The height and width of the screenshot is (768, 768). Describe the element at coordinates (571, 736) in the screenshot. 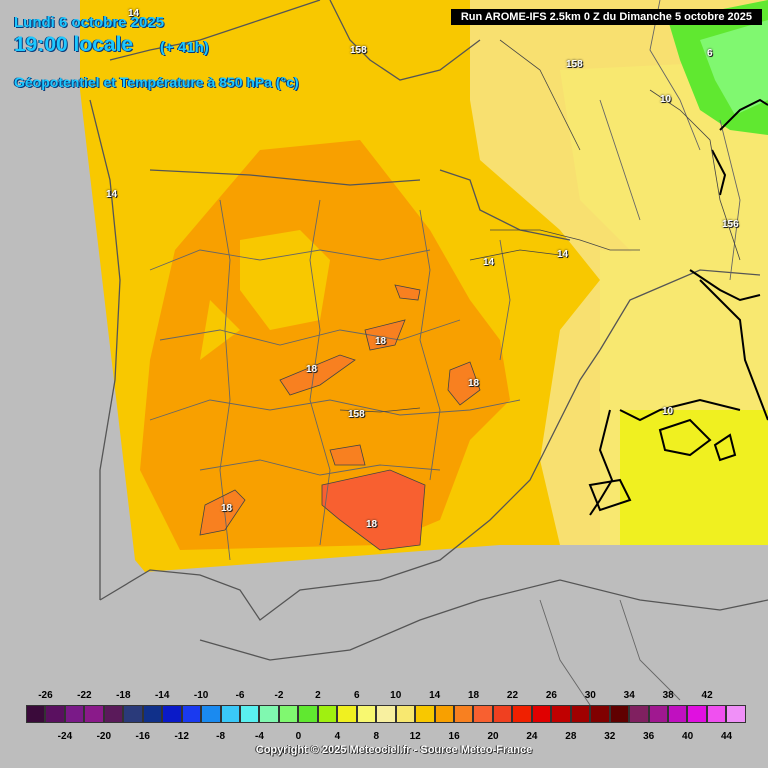

I see `legend-label: 28` at that location.